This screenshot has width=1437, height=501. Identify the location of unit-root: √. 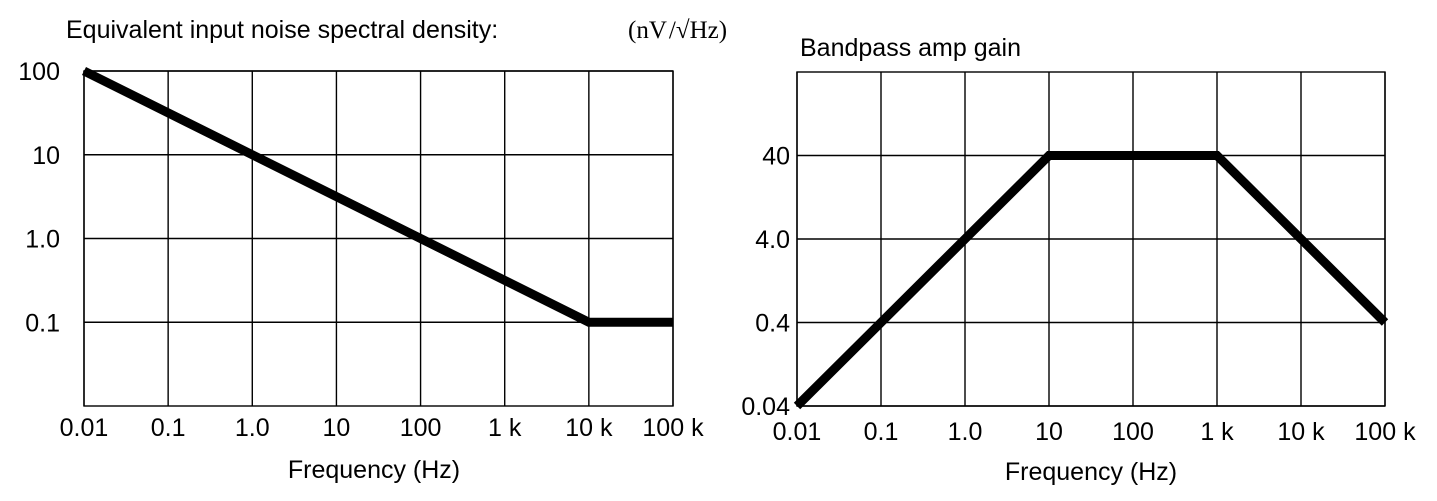
(683, 30).